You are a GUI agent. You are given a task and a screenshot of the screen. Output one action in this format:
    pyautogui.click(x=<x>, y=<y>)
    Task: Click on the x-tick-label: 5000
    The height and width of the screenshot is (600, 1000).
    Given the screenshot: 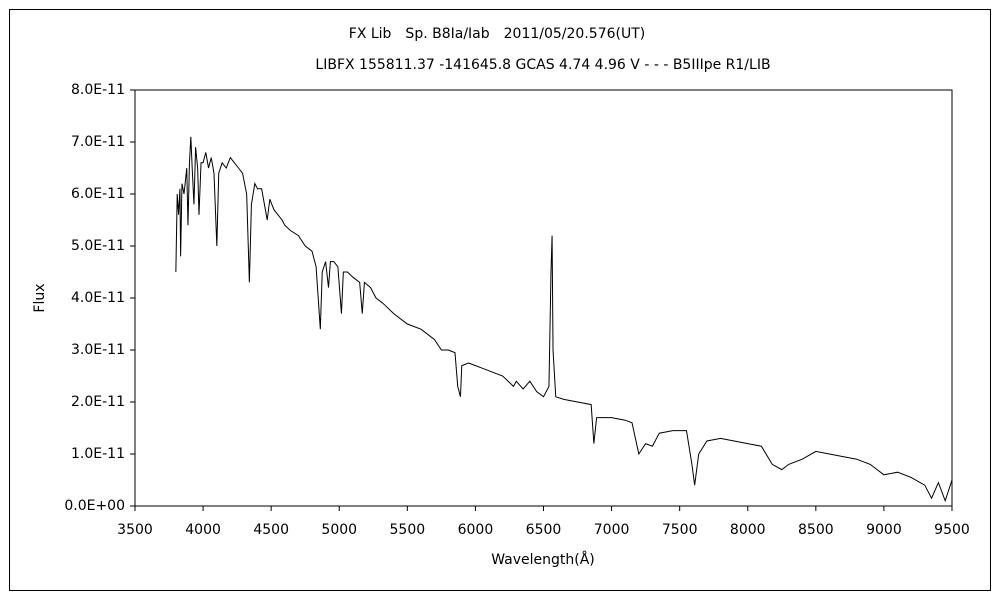 What is the action you would take?
    pyautogui.click(x=339, y=530)
    